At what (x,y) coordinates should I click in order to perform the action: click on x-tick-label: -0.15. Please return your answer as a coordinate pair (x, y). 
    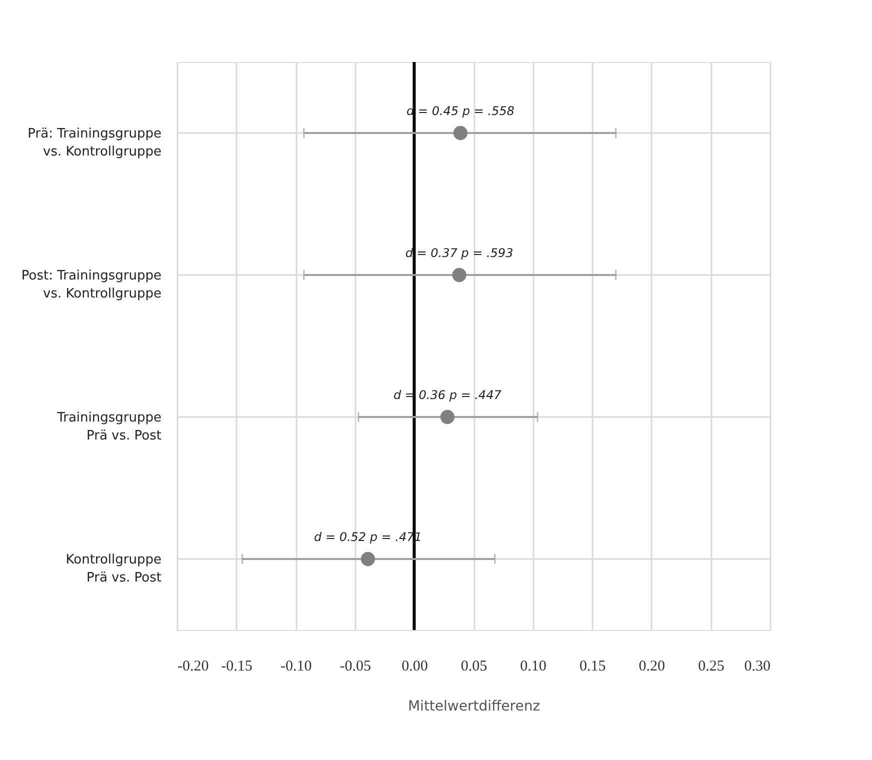
    Looking at the image, I should click on (236, 666).